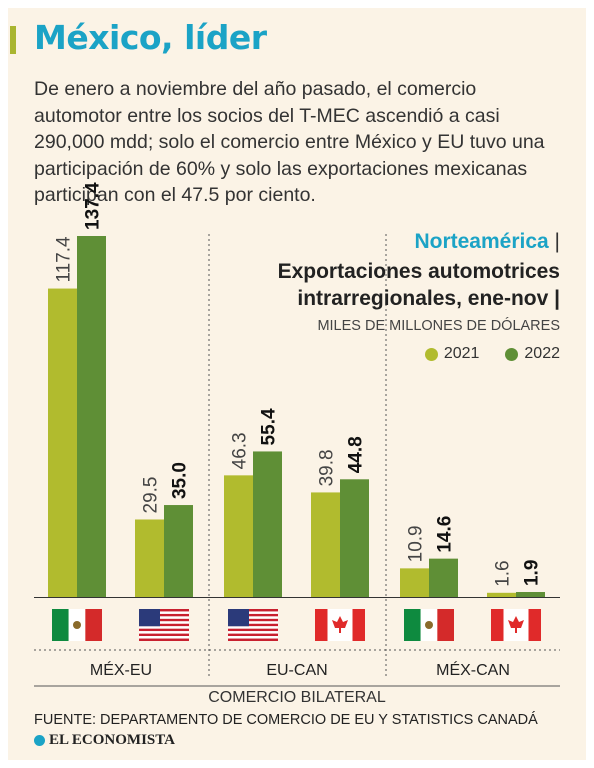  Describe the element at coordinates (180, 480) in the screenshot. I see `data-label-2022-2: 35.0` at that location.